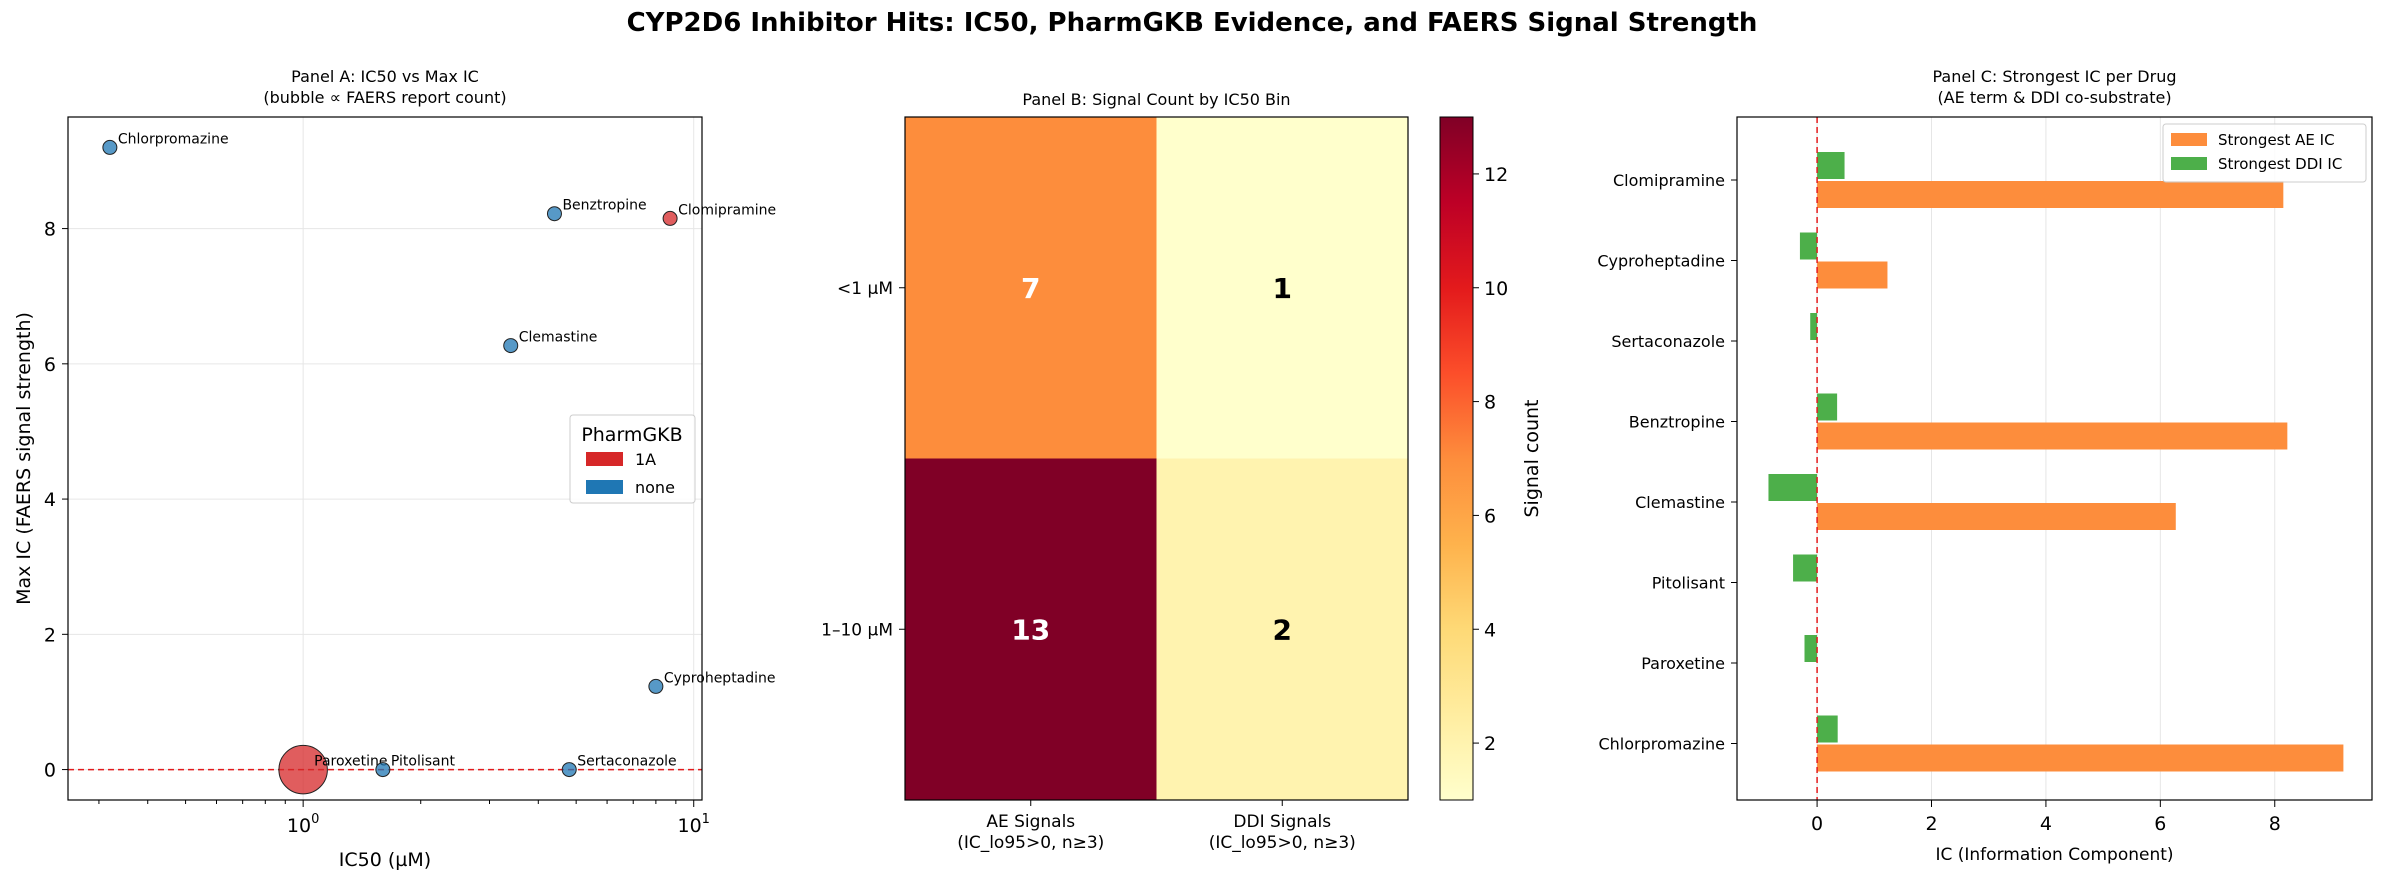 The image size is (2384, 885). I want to click on point-label: Sertaconazole, so click(626, 762).